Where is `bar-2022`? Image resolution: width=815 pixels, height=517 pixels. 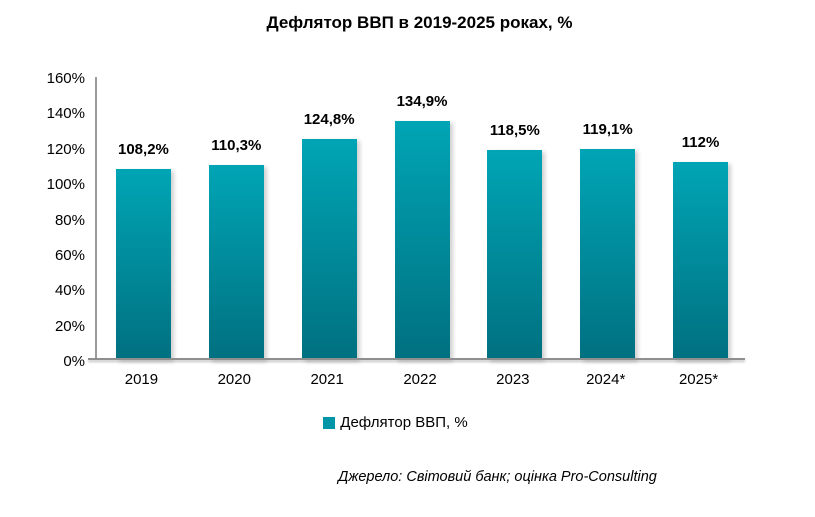
bar-2022 is located at coordinates (422, 240).